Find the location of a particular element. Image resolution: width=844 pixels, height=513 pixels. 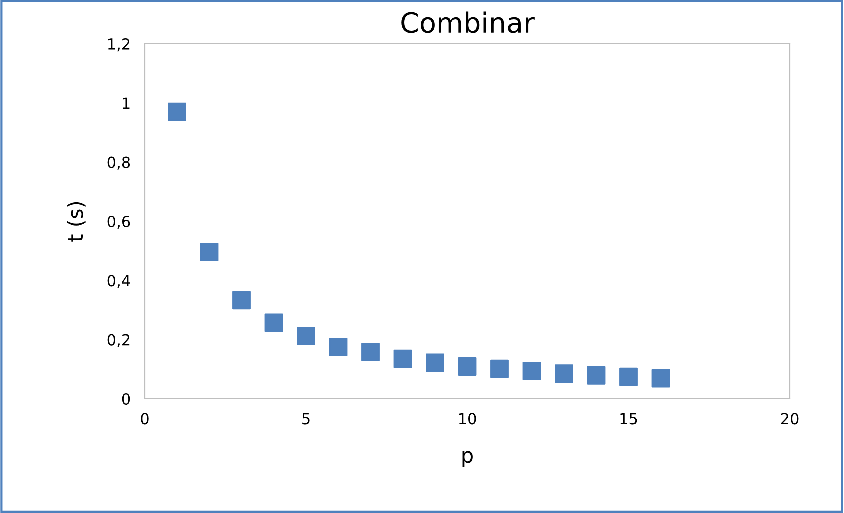

y-tick-label: 0,6 is located at coordinates (119, 223).